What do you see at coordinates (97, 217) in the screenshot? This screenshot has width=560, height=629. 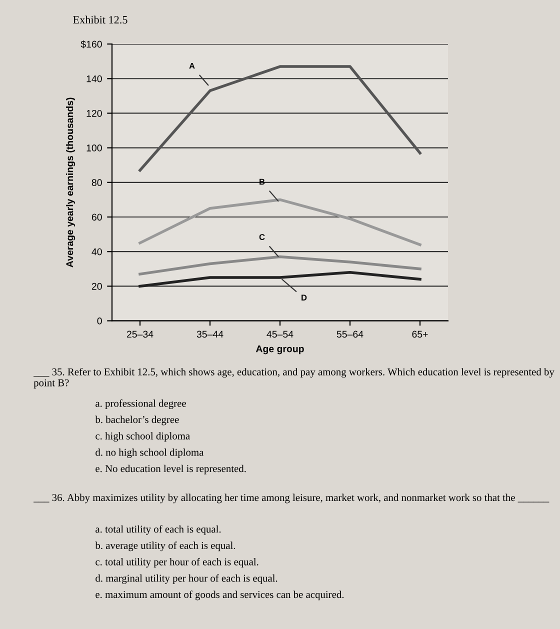 I see `y-tick-label: 60` at bounding box center [97, 217].